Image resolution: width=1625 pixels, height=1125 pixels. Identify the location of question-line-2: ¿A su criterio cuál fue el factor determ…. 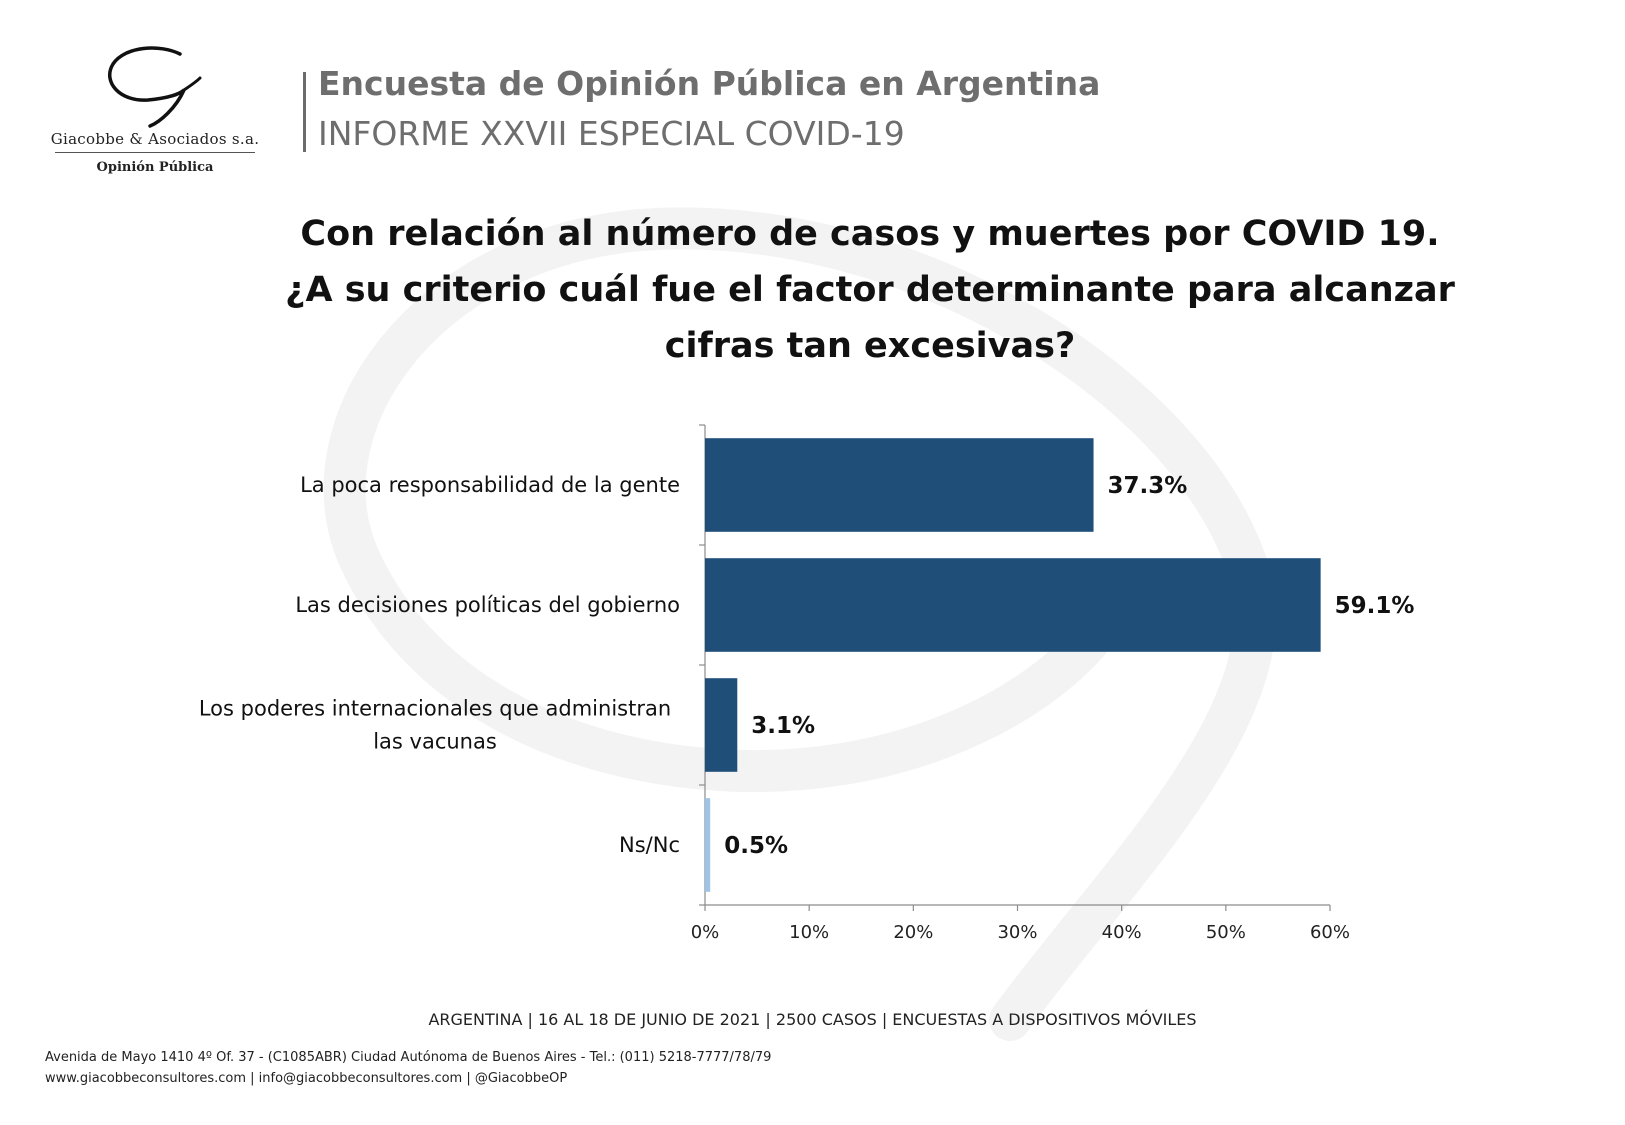
(870, 290).